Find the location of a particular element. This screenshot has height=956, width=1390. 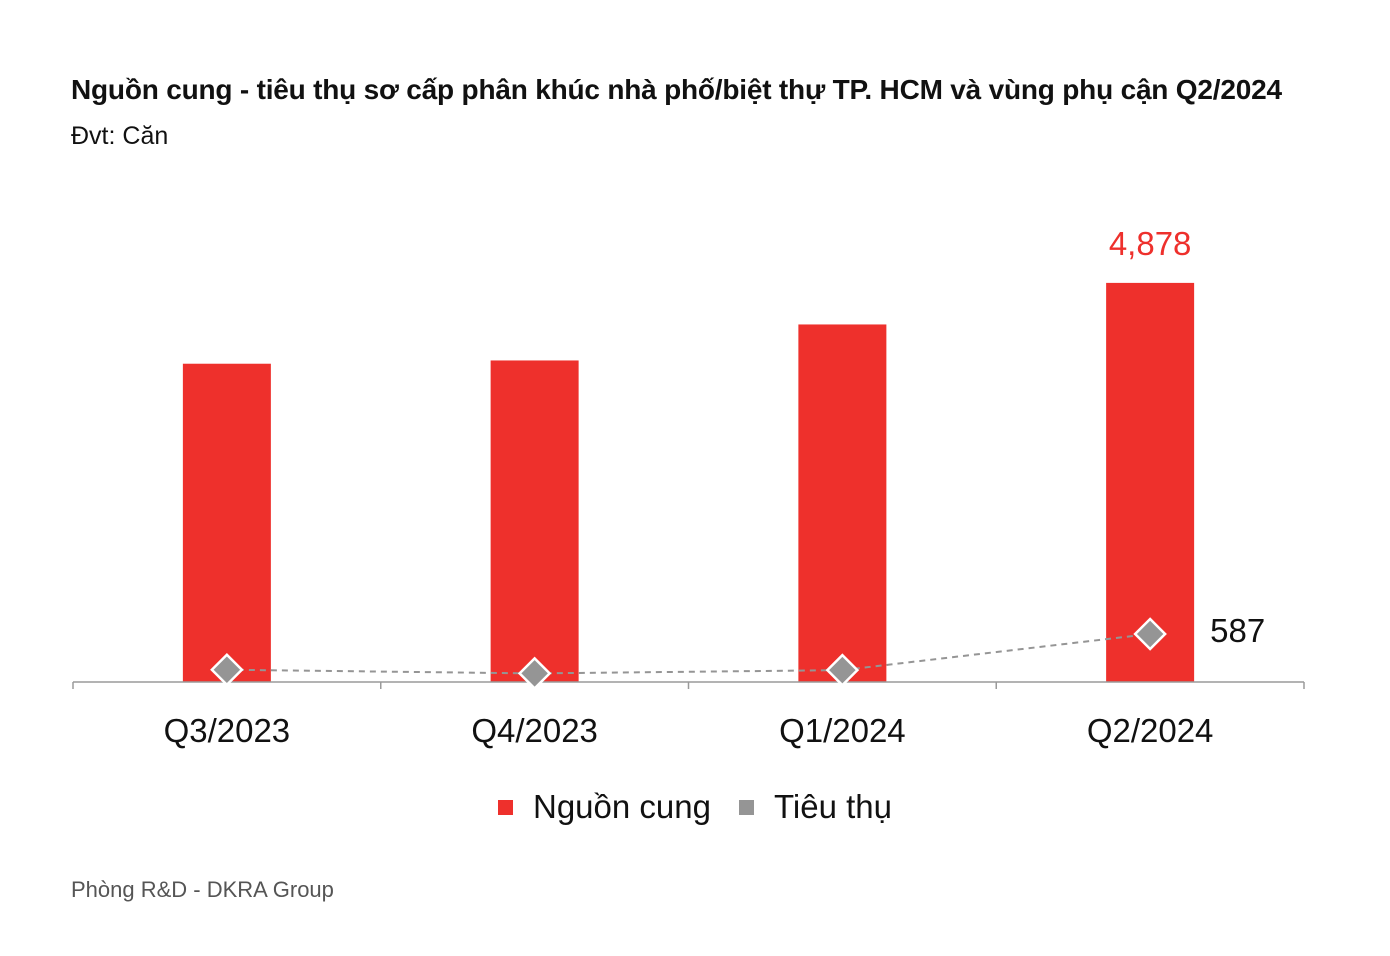

sales-series-line is located at coordinates (688, 653).